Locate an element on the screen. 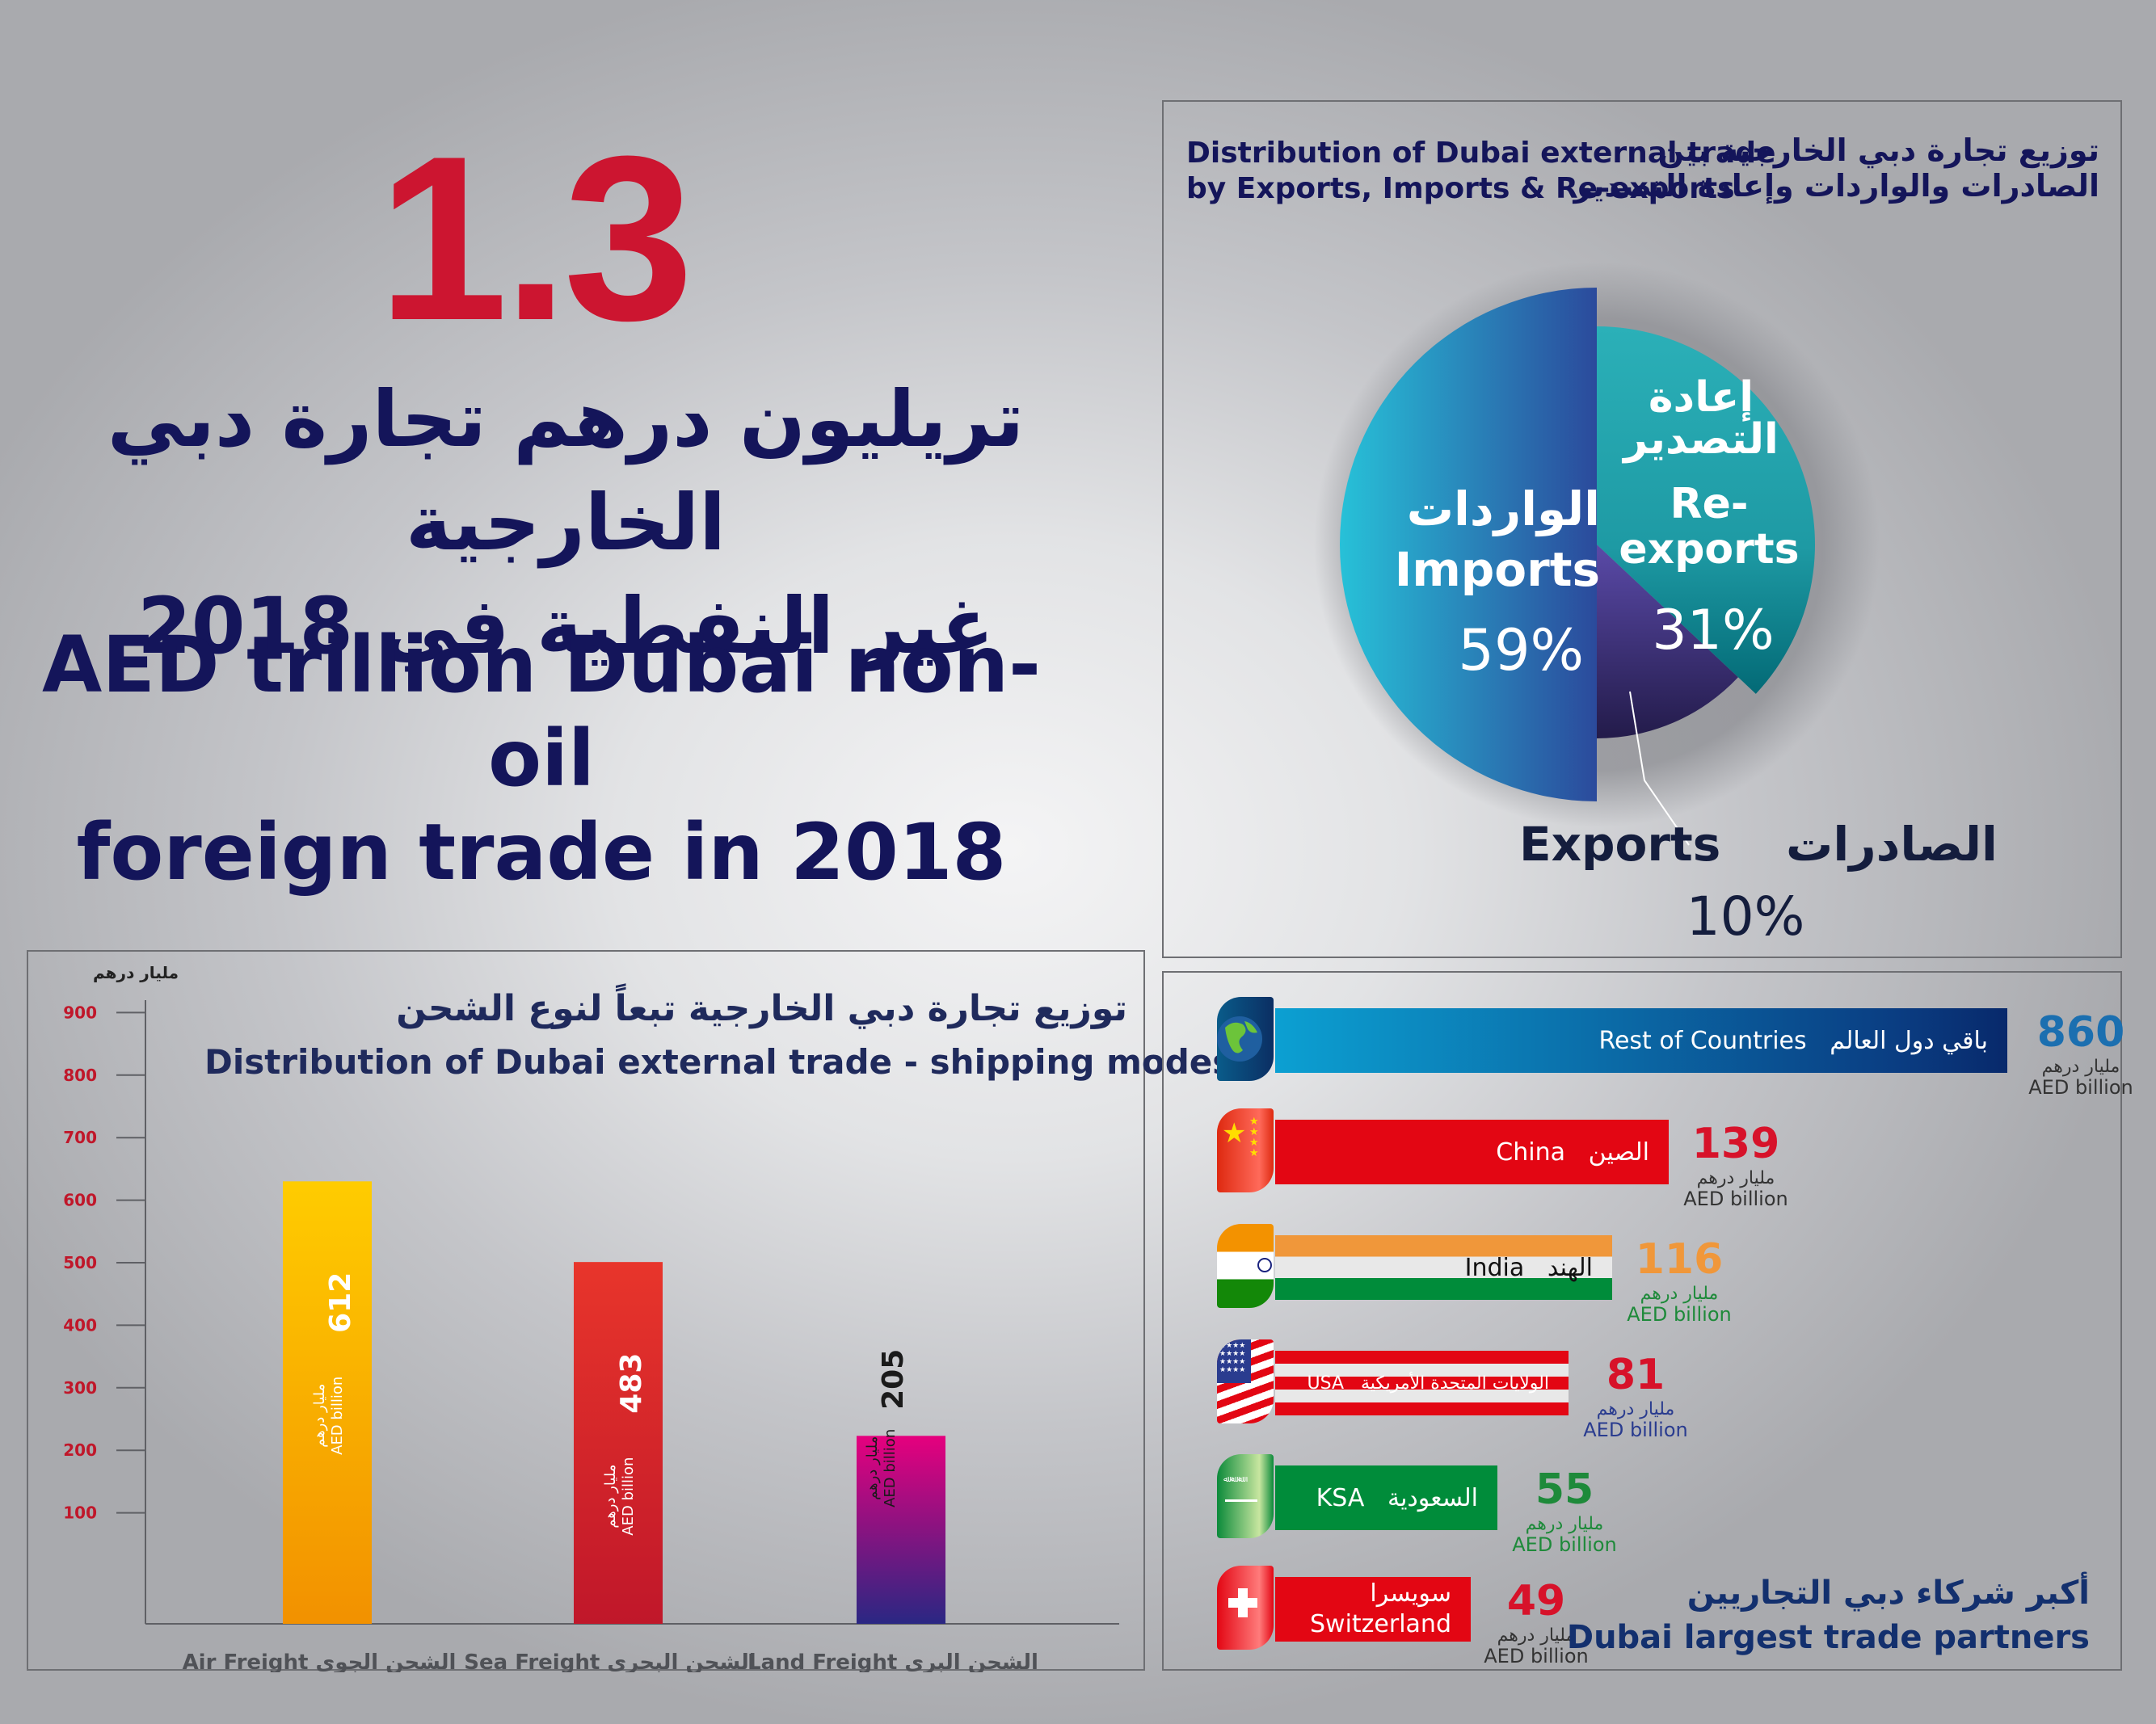 The width and height of the screenshot is (2156, 1724). partner-name-en: Rest of Countries is located at coordinates (1702, 1040).